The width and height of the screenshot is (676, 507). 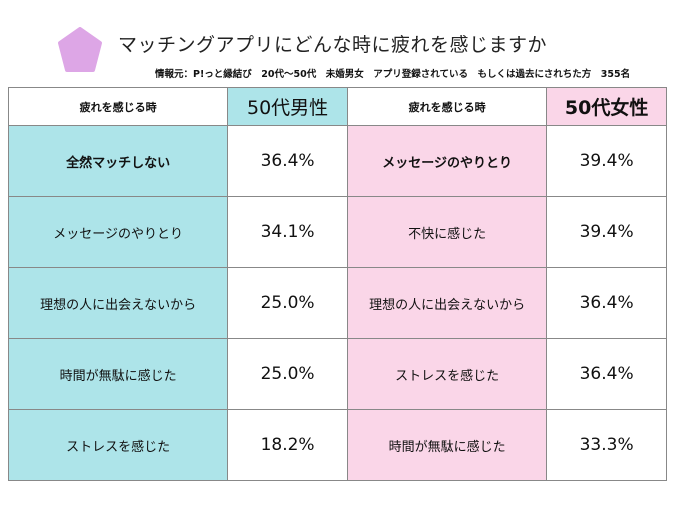 I want to click on female-reason: 不快に感じた, so click(x=447, y=232).